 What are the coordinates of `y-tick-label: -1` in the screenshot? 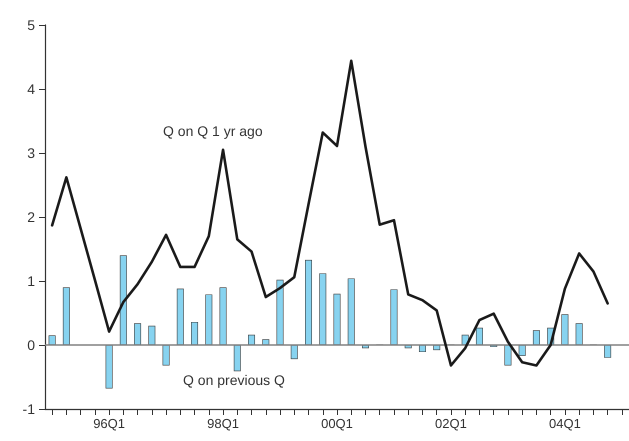 It's located at (29, 409).